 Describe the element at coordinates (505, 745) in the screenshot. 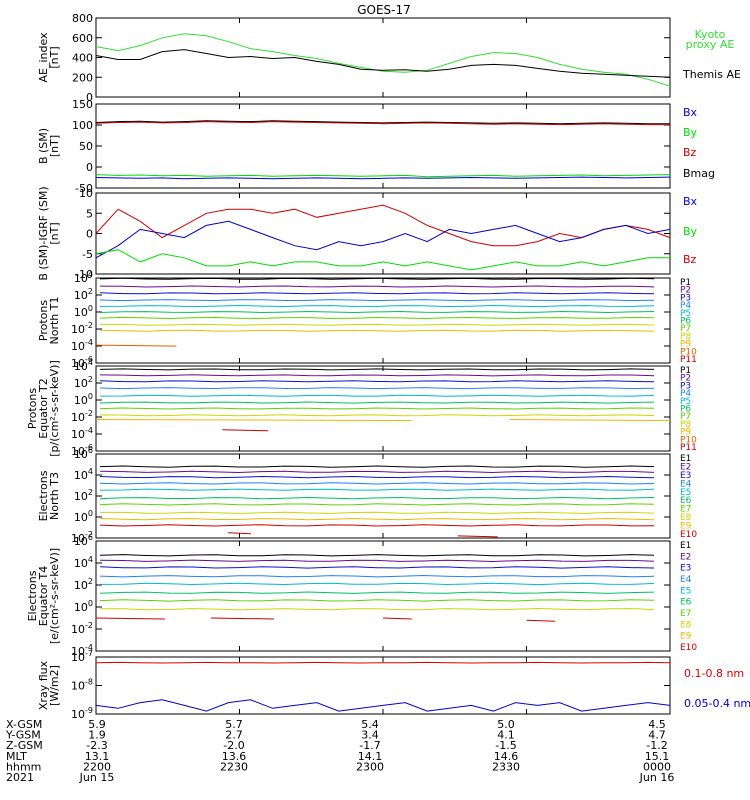

I see `orbit-value: -1.5` at that location.